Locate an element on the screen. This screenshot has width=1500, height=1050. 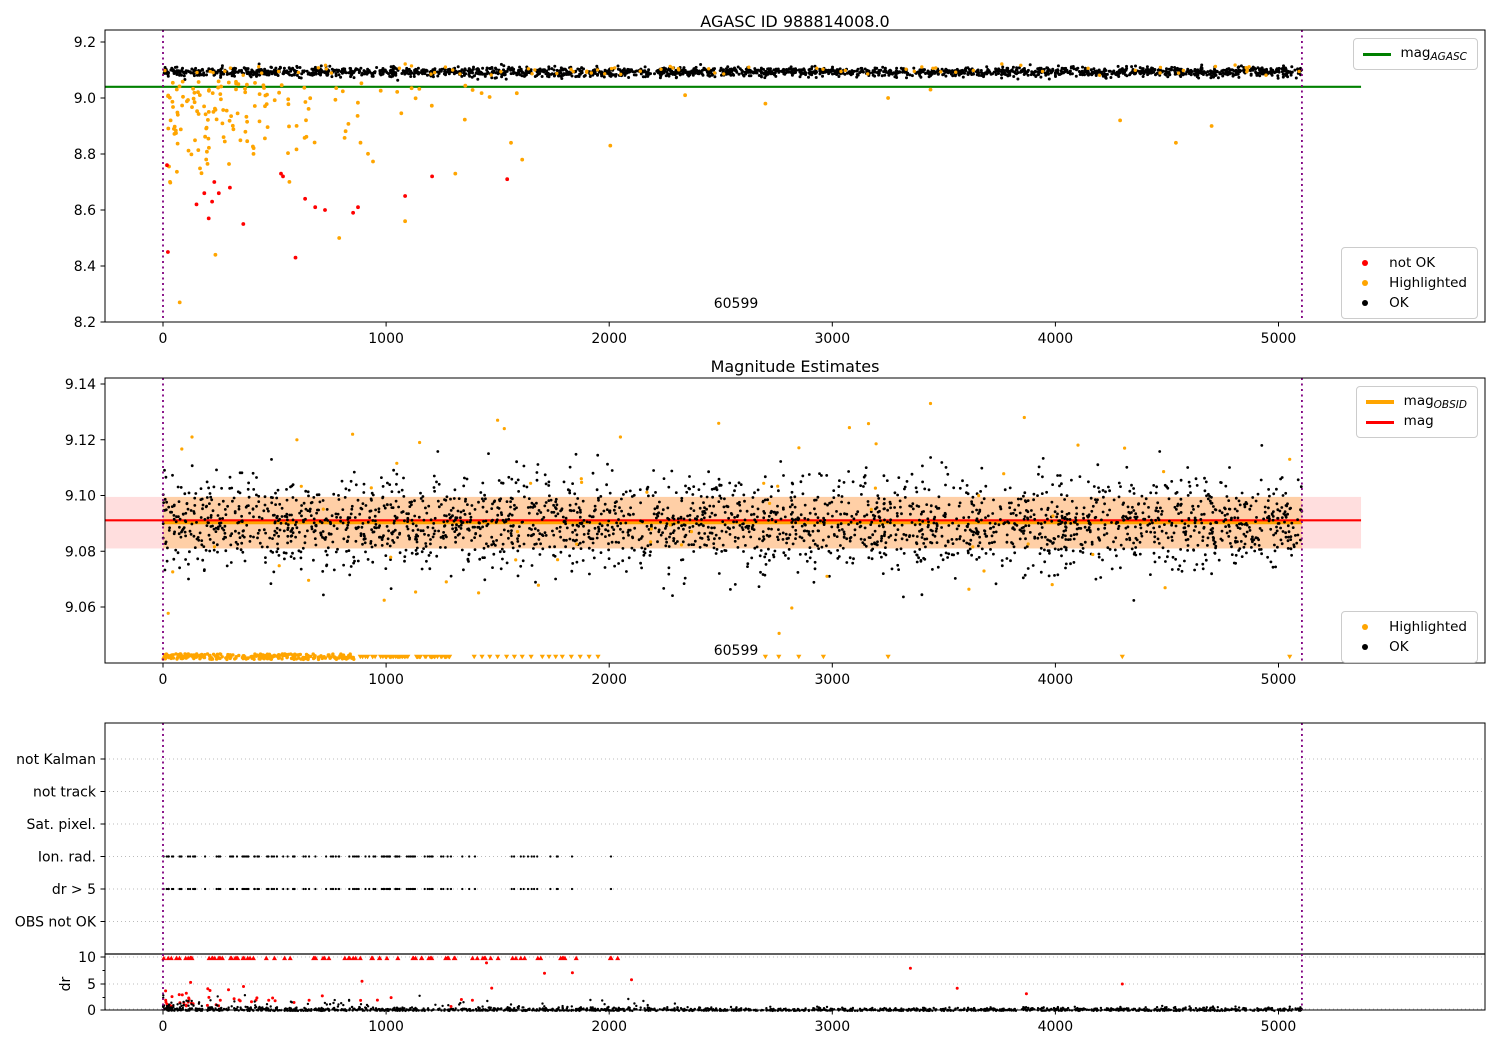
series-highlighted-top is located at coordinates (741, 431).